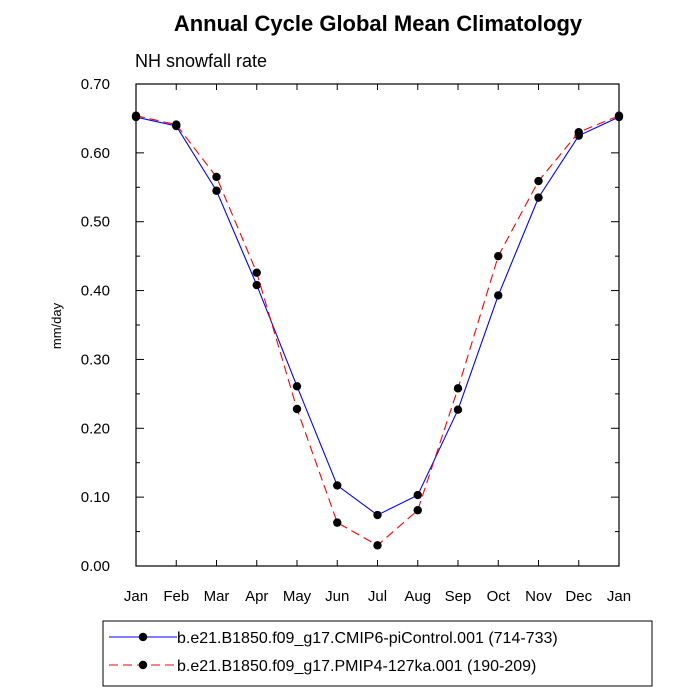 Image resolution: width=700 pixels, height=700 pixels. What do you see at coordinates (417, 596) in the screenshot?
I see `x-tick-label: Aug` at bounding box center [417, 596].